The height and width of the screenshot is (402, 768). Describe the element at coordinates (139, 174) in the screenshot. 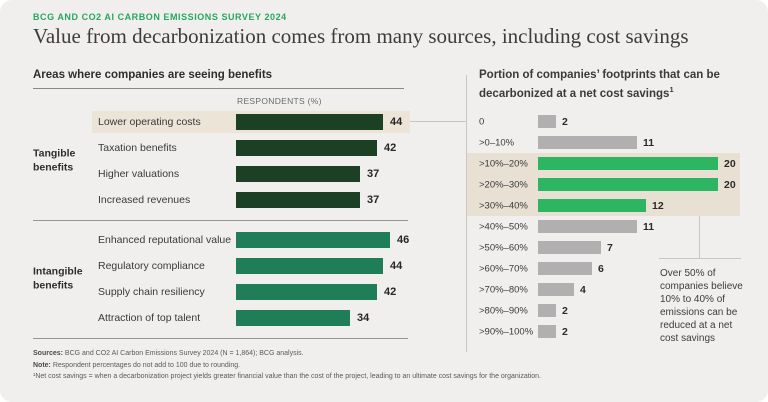

I see `benefit-label: Higher valuations` at that location.